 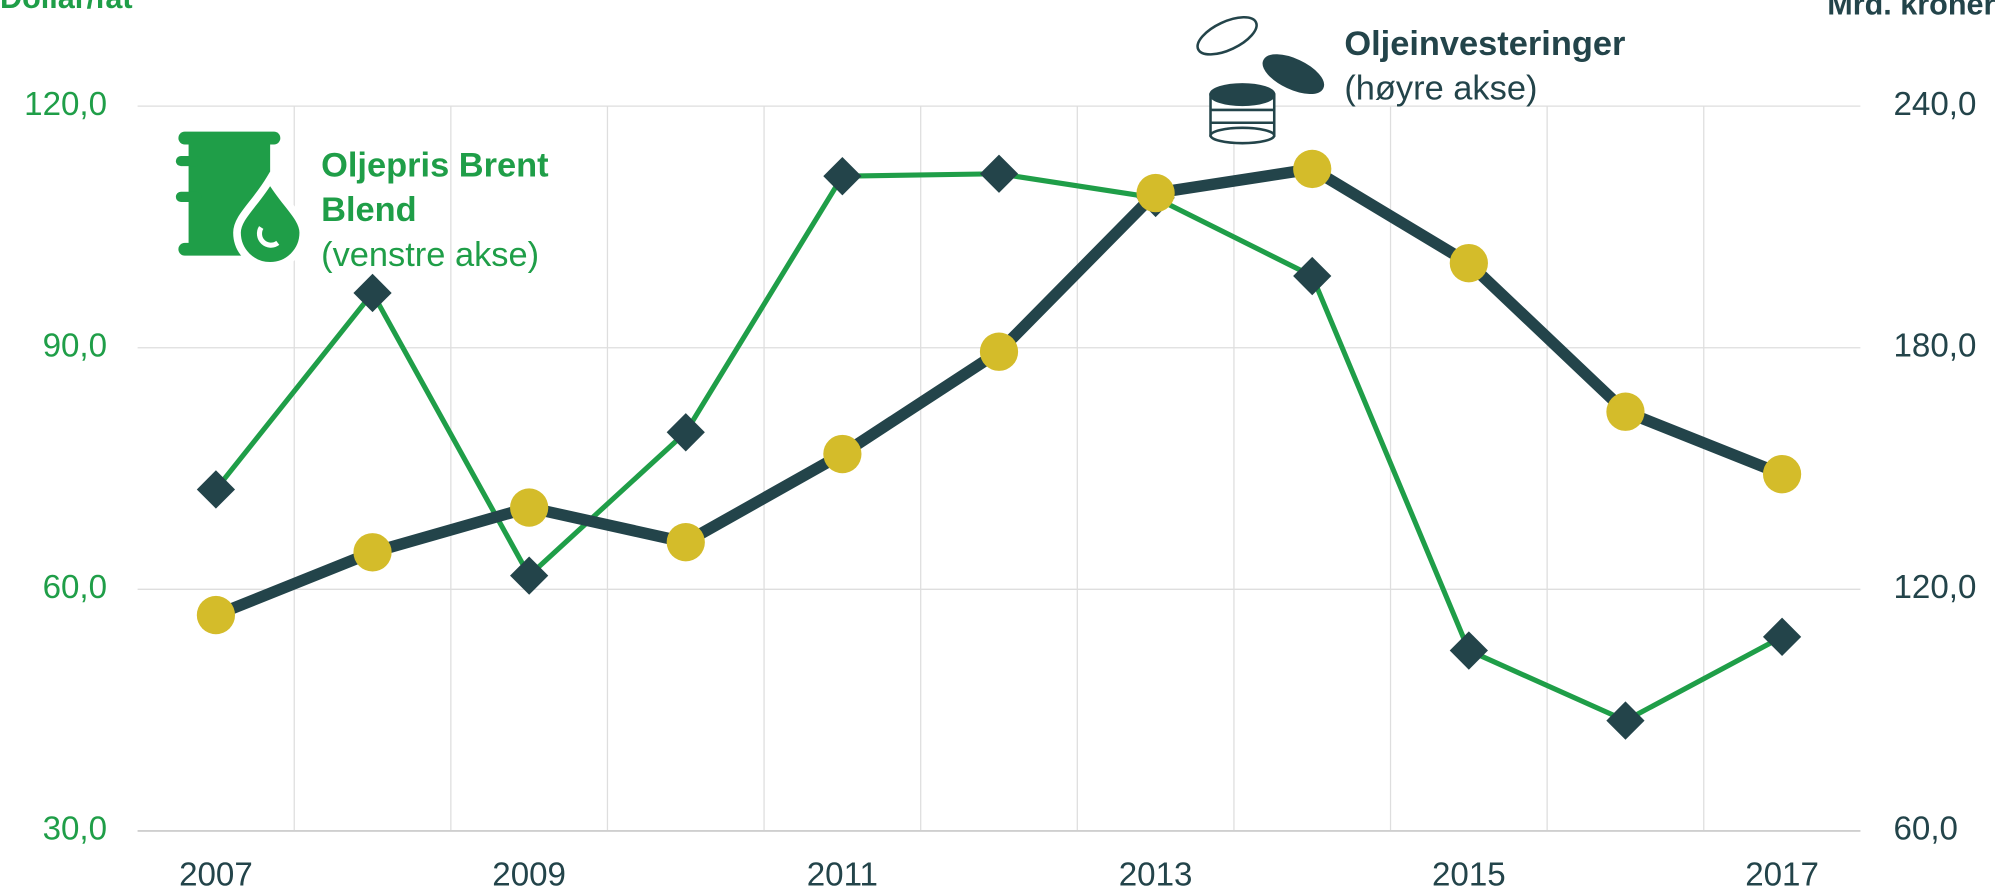 I want to click on coins-icon, so click(x=1260, y=80).